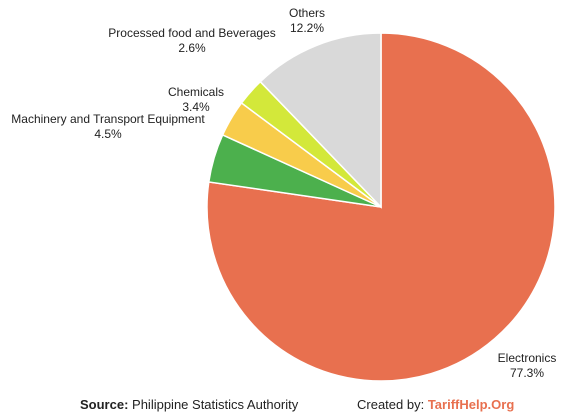 The image size is (570, 418). I want to click on slice-value-label: 77.3%, so click(527, 373).